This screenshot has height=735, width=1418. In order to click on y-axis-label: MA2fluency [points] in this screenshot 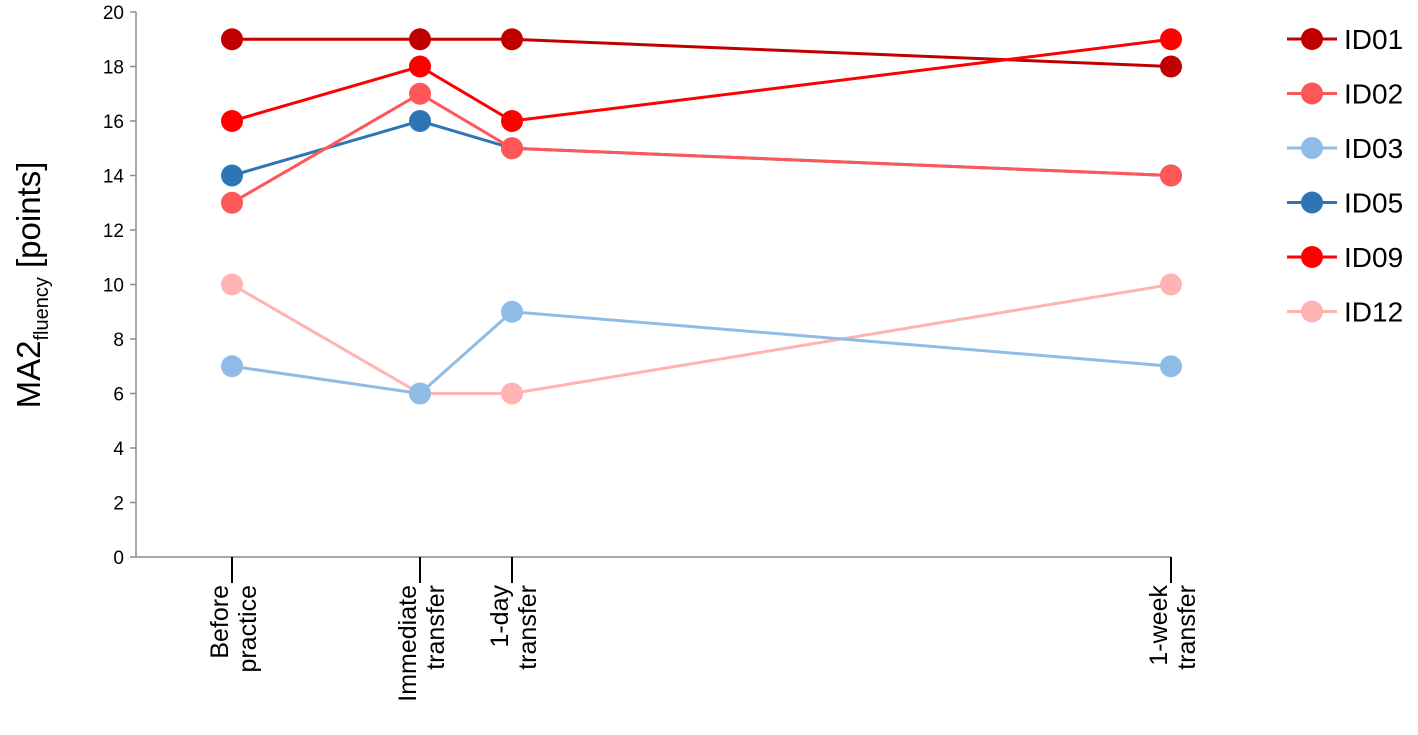, I will do `click(31, 285)`.